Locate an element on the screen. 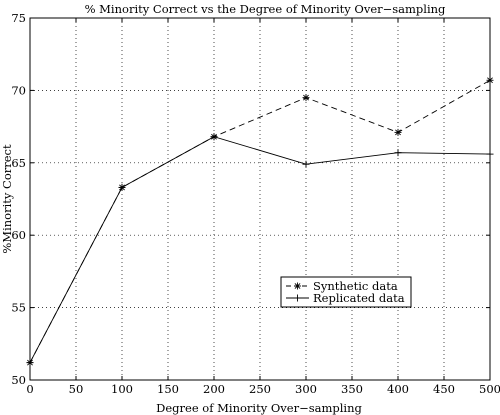 This screenshot has width=500, height=415. legend-replicated-label: Replicated data is located at coordinates (359, 298).